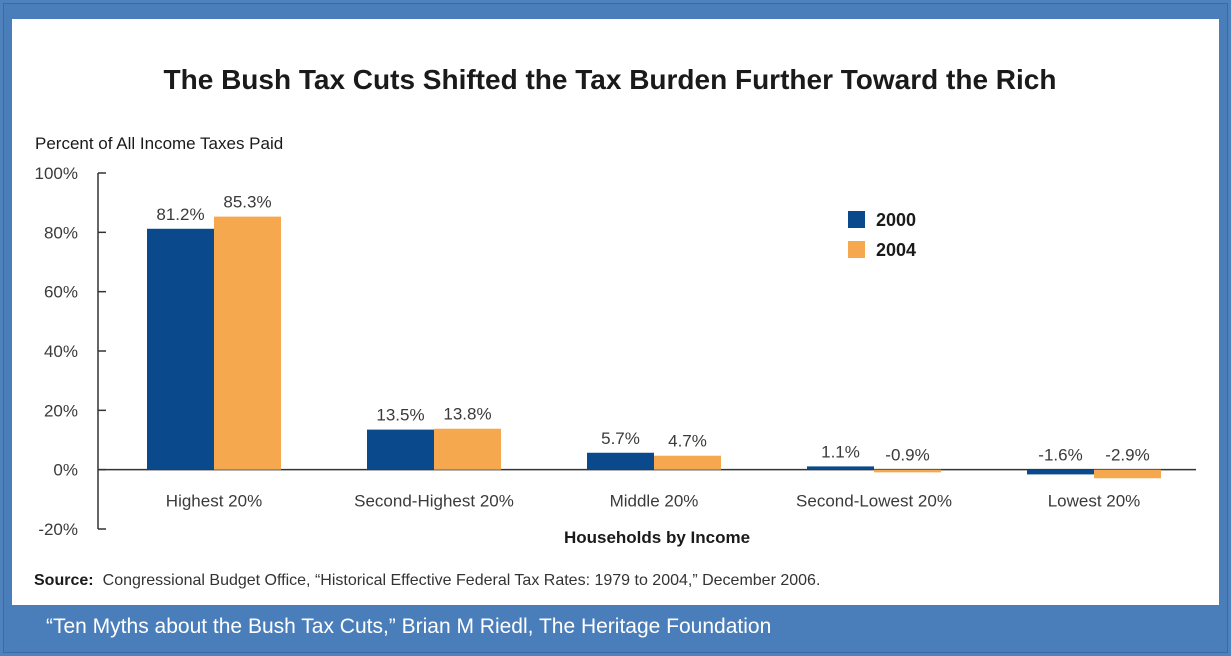 The width and height of the screenshot is (1231, 656). Describe the element at coordinates (856, 249) in the screenshot. I see `legend-swatch-2004` at that location.